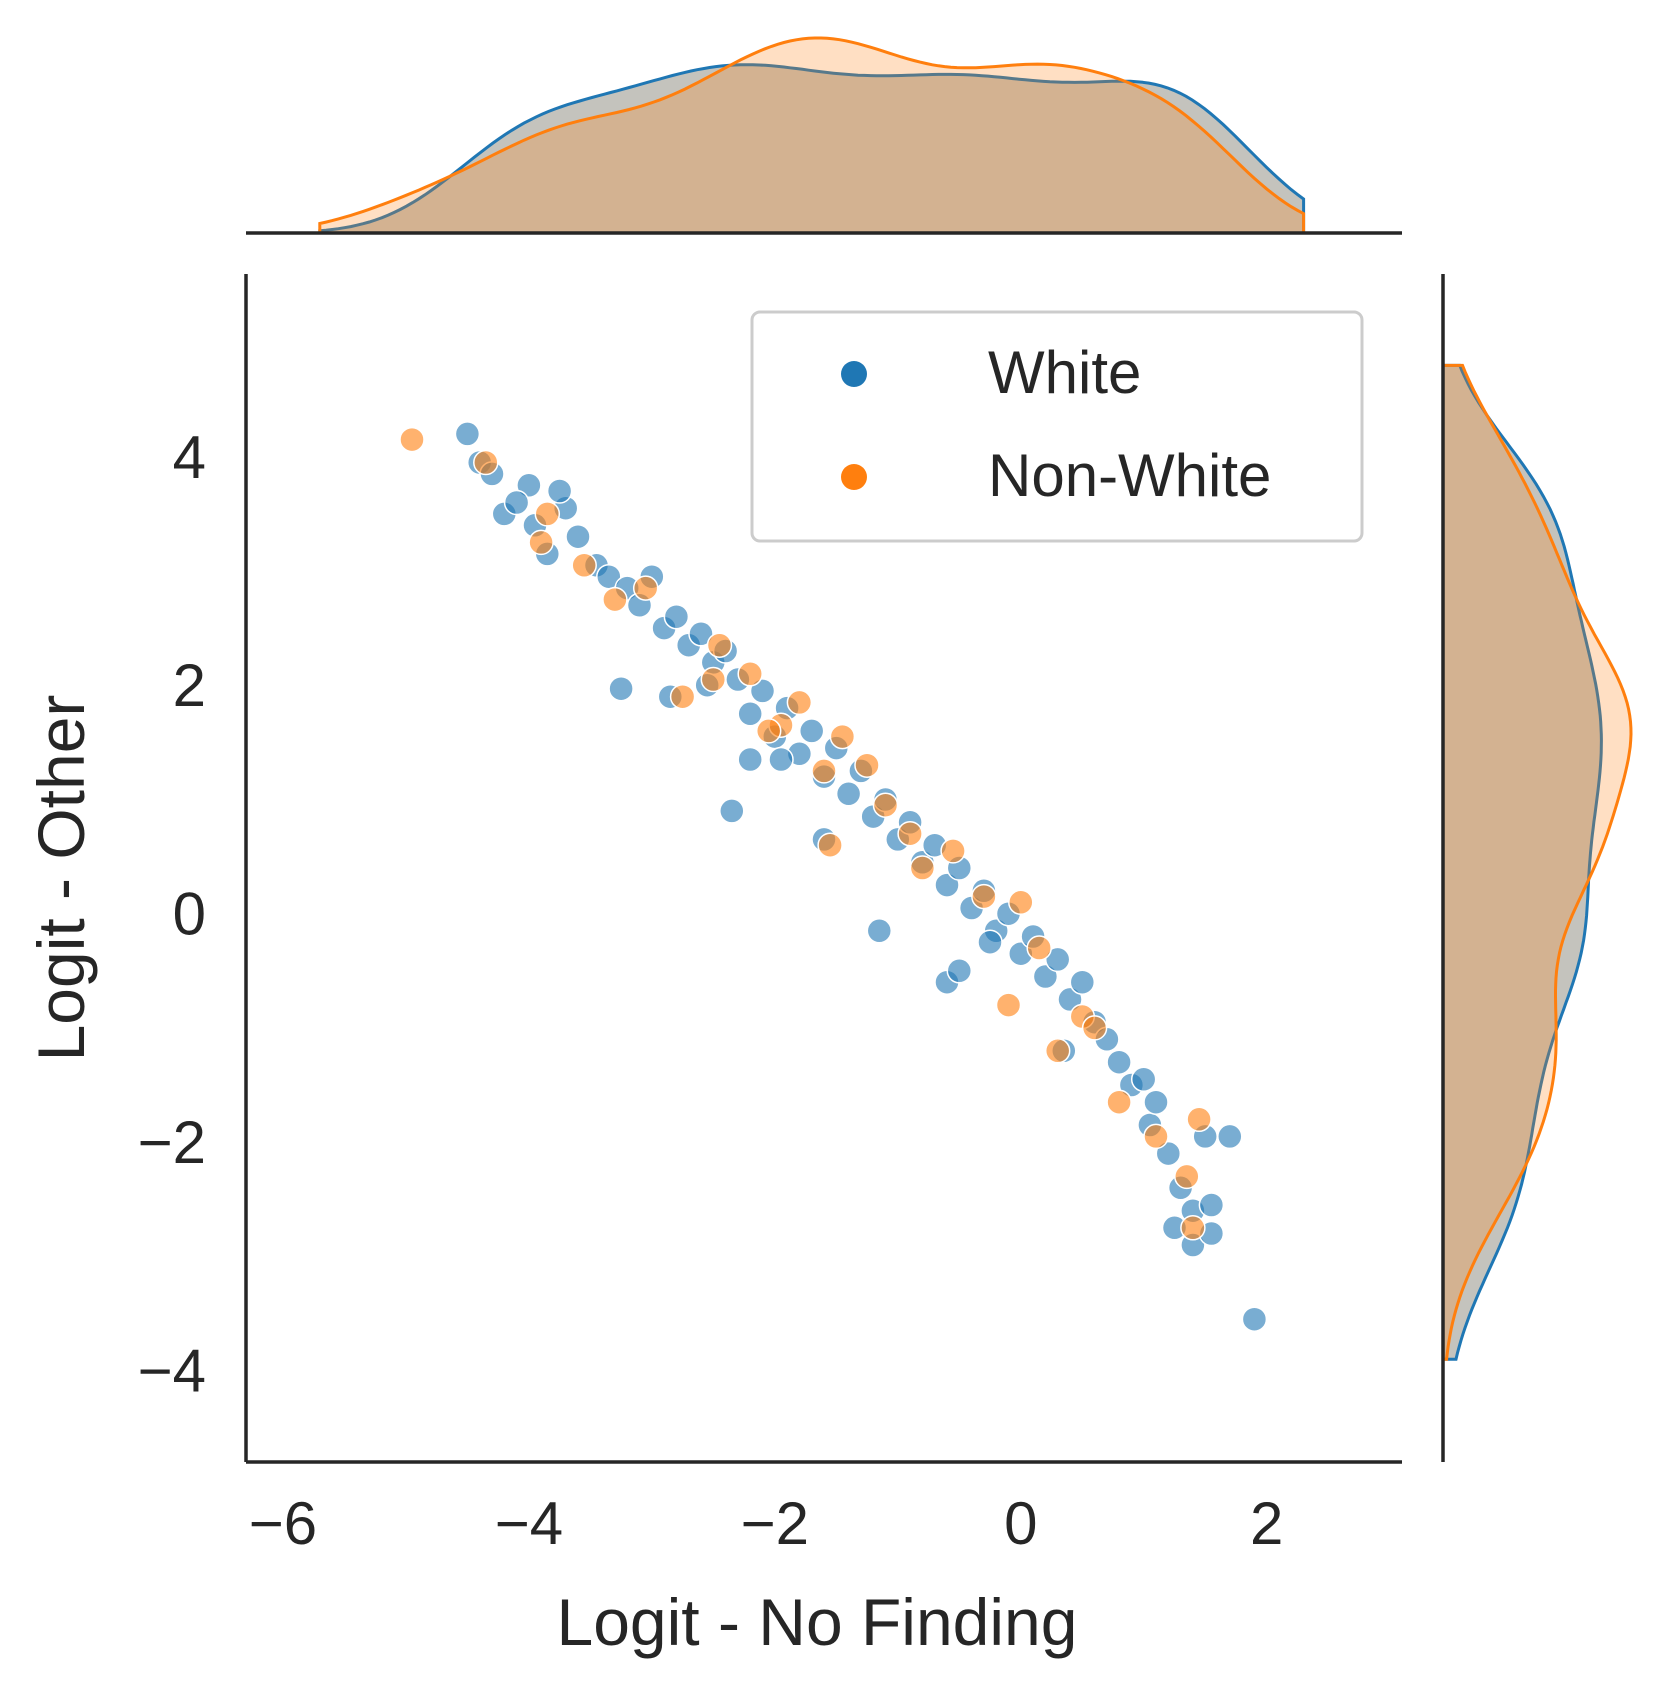 This screenshot has height=1697, width=1670. I want to click on legend-frame, so click(1057, 426).